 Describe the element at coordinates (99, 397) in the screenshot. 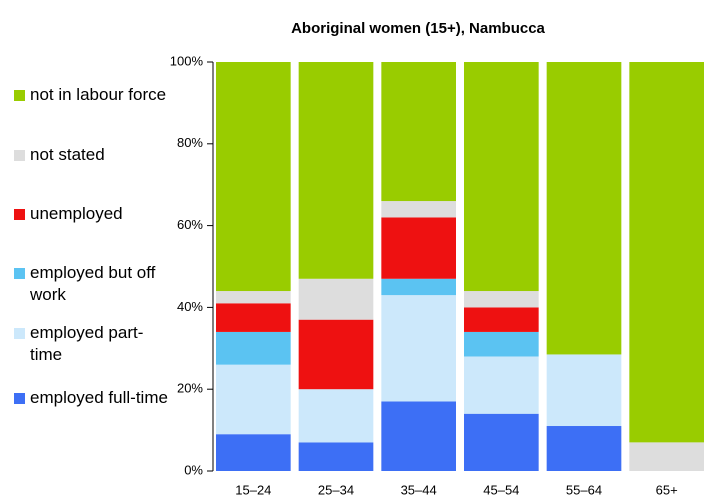

I see `legend-label: employed full-time` at that location.